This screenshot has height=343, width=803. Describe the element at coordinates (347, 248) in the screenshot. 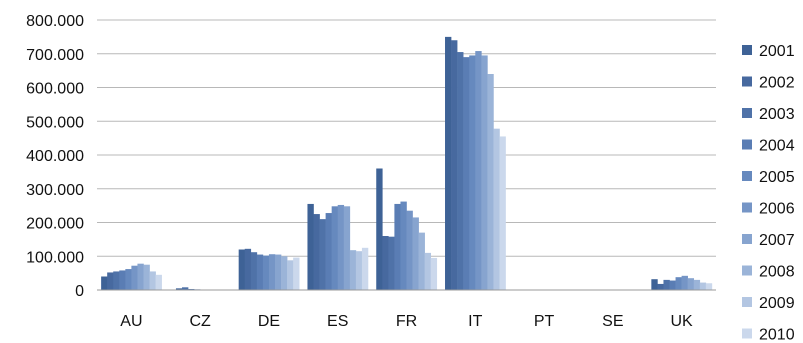

I see `bar-es-2007` at that location.